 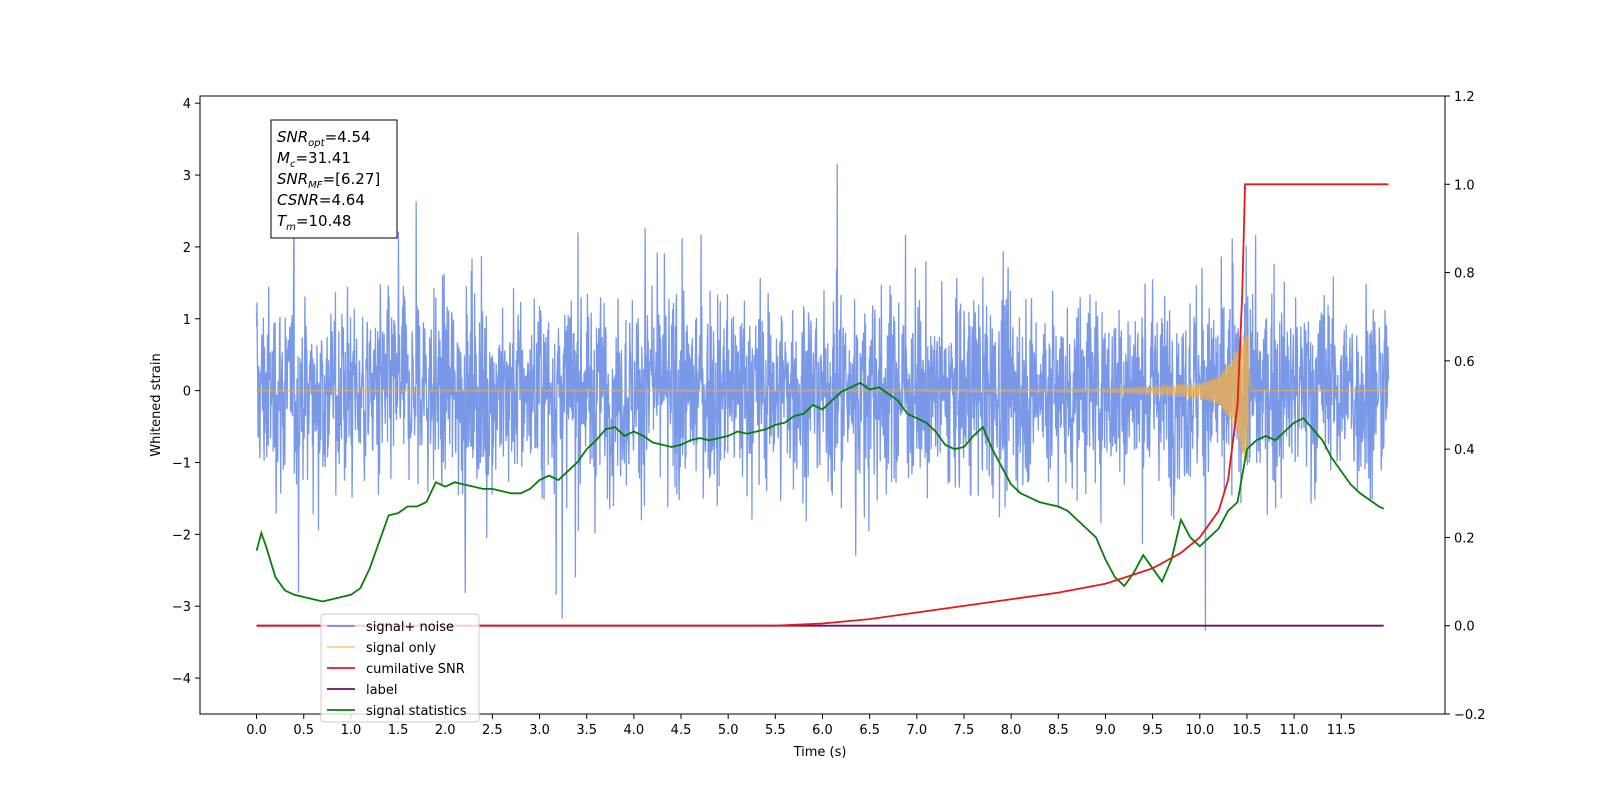 What do you see at coordinates (681, 730) in the screenshot?
I see `x-tick-label: 4.5` at bounding box center [681, 730].